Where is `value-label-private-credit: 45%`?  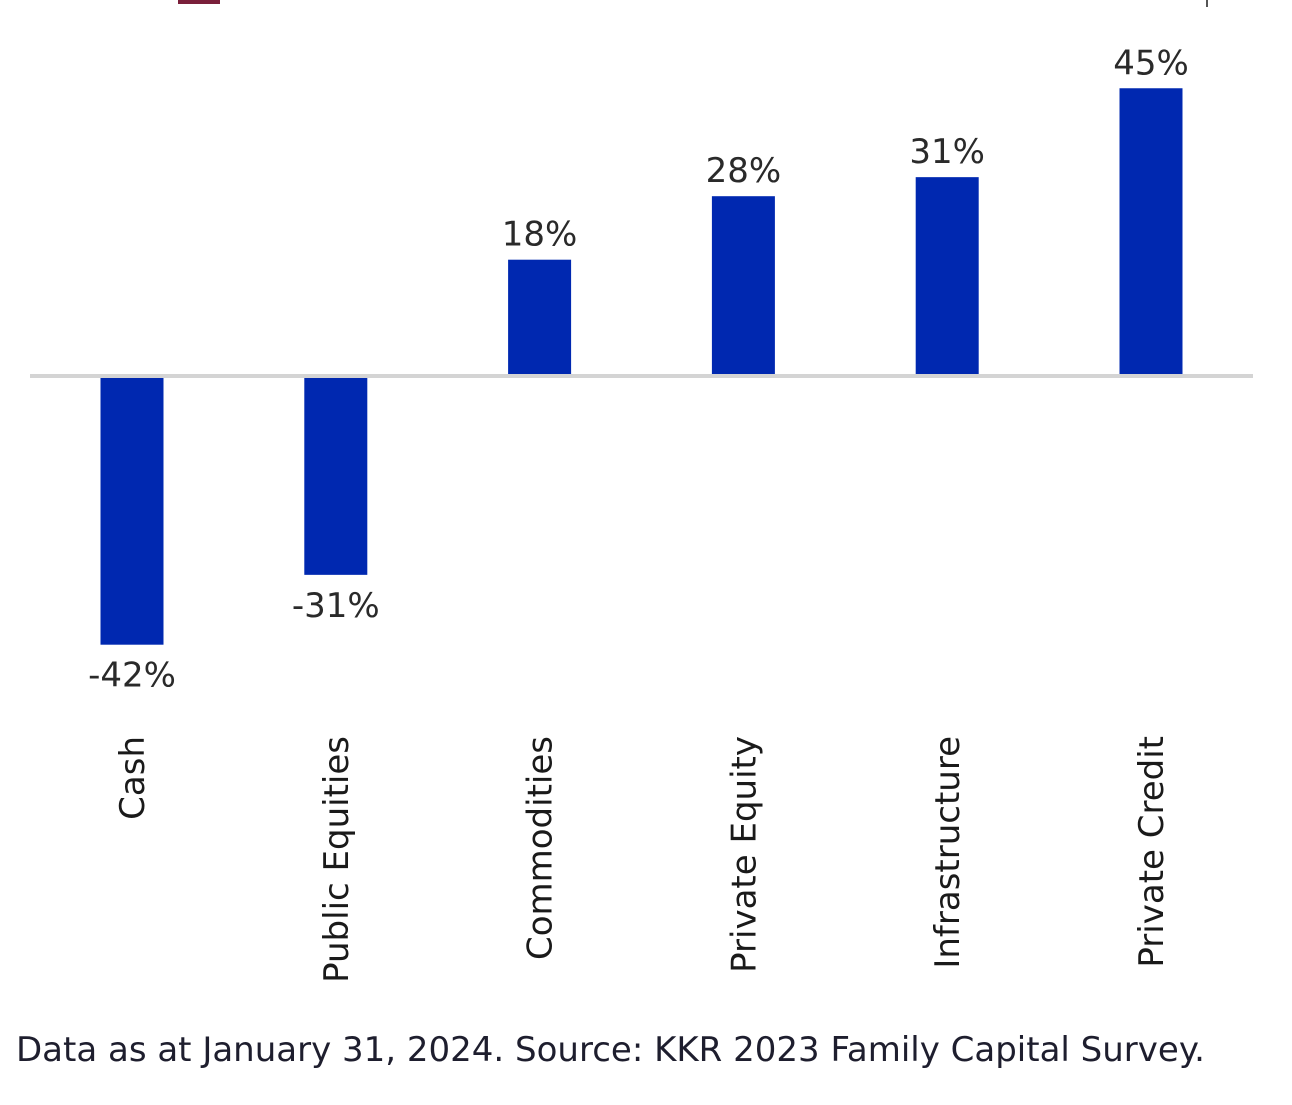 value-label-private-credit: 45% is located at coordinates (1151, 63).